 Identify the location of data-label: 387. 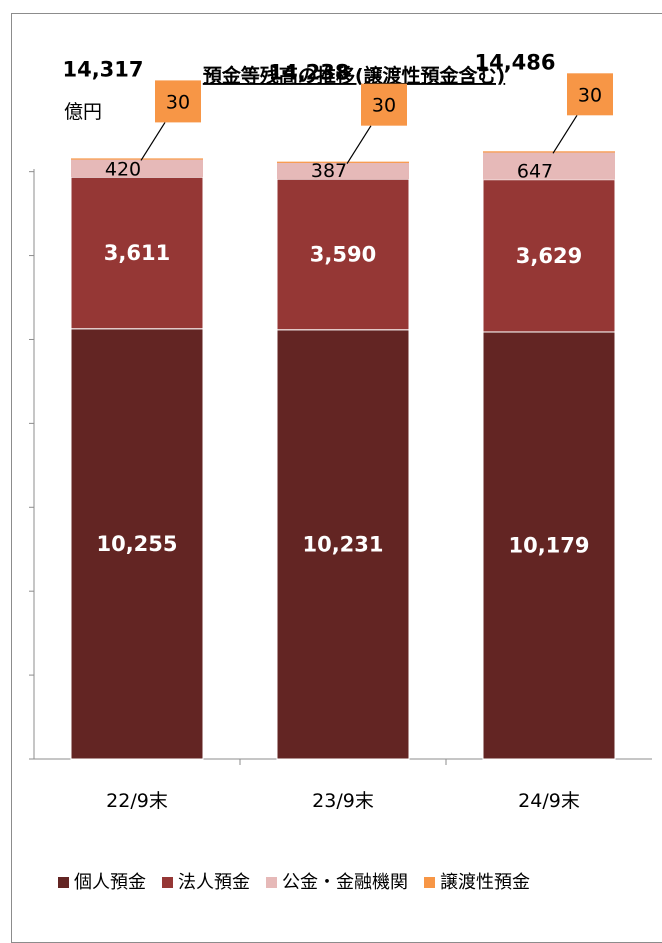
(329, 171).